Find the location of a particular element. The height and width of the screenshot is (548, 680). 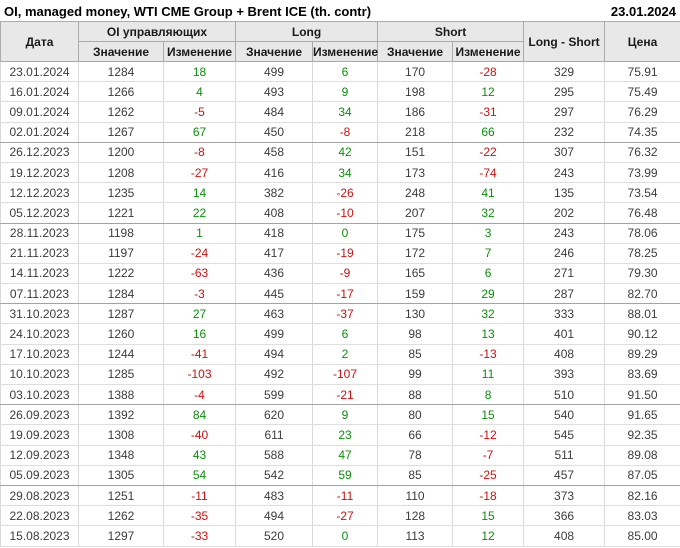

long-value-cell: 493 is located at coordinates (274, 92).